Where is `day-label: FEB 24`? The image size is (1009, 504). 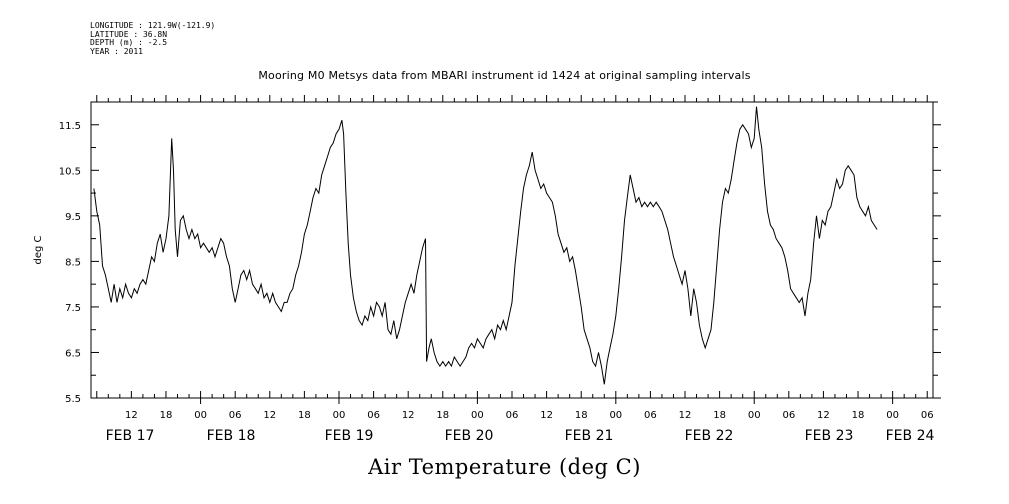
day-label: FEB 24 is located at coordinates (910, 436).